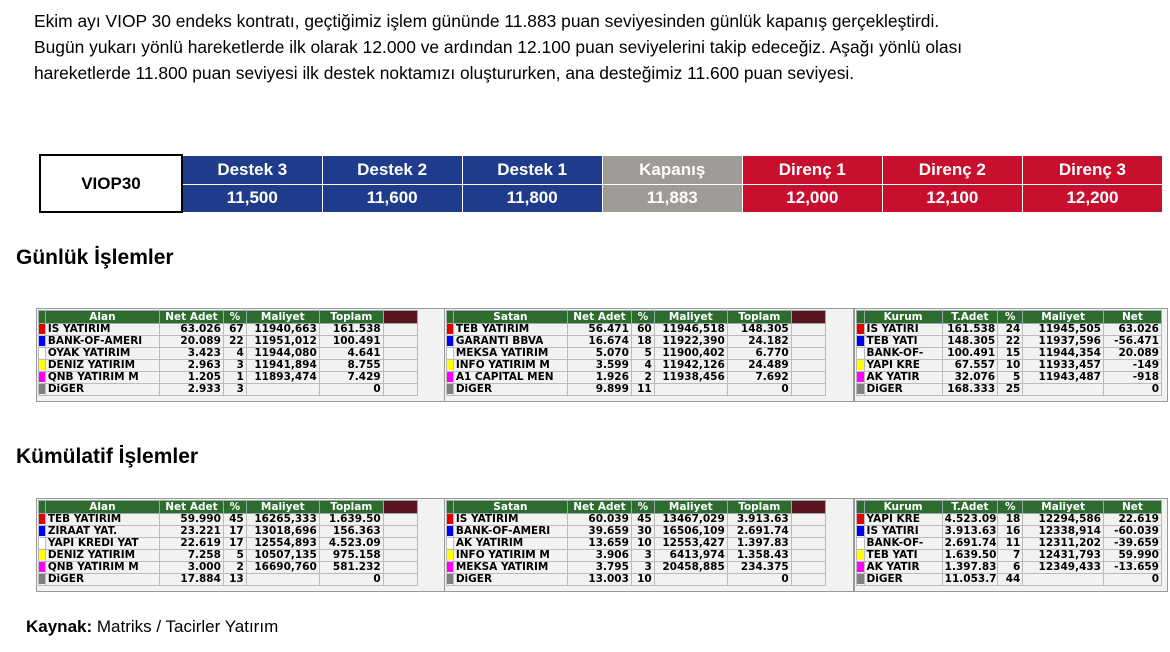  What do you see at coordinates (599, 353) in the screenshot?
I see `table-cell: 5.070` at bounding box center [599, 353].